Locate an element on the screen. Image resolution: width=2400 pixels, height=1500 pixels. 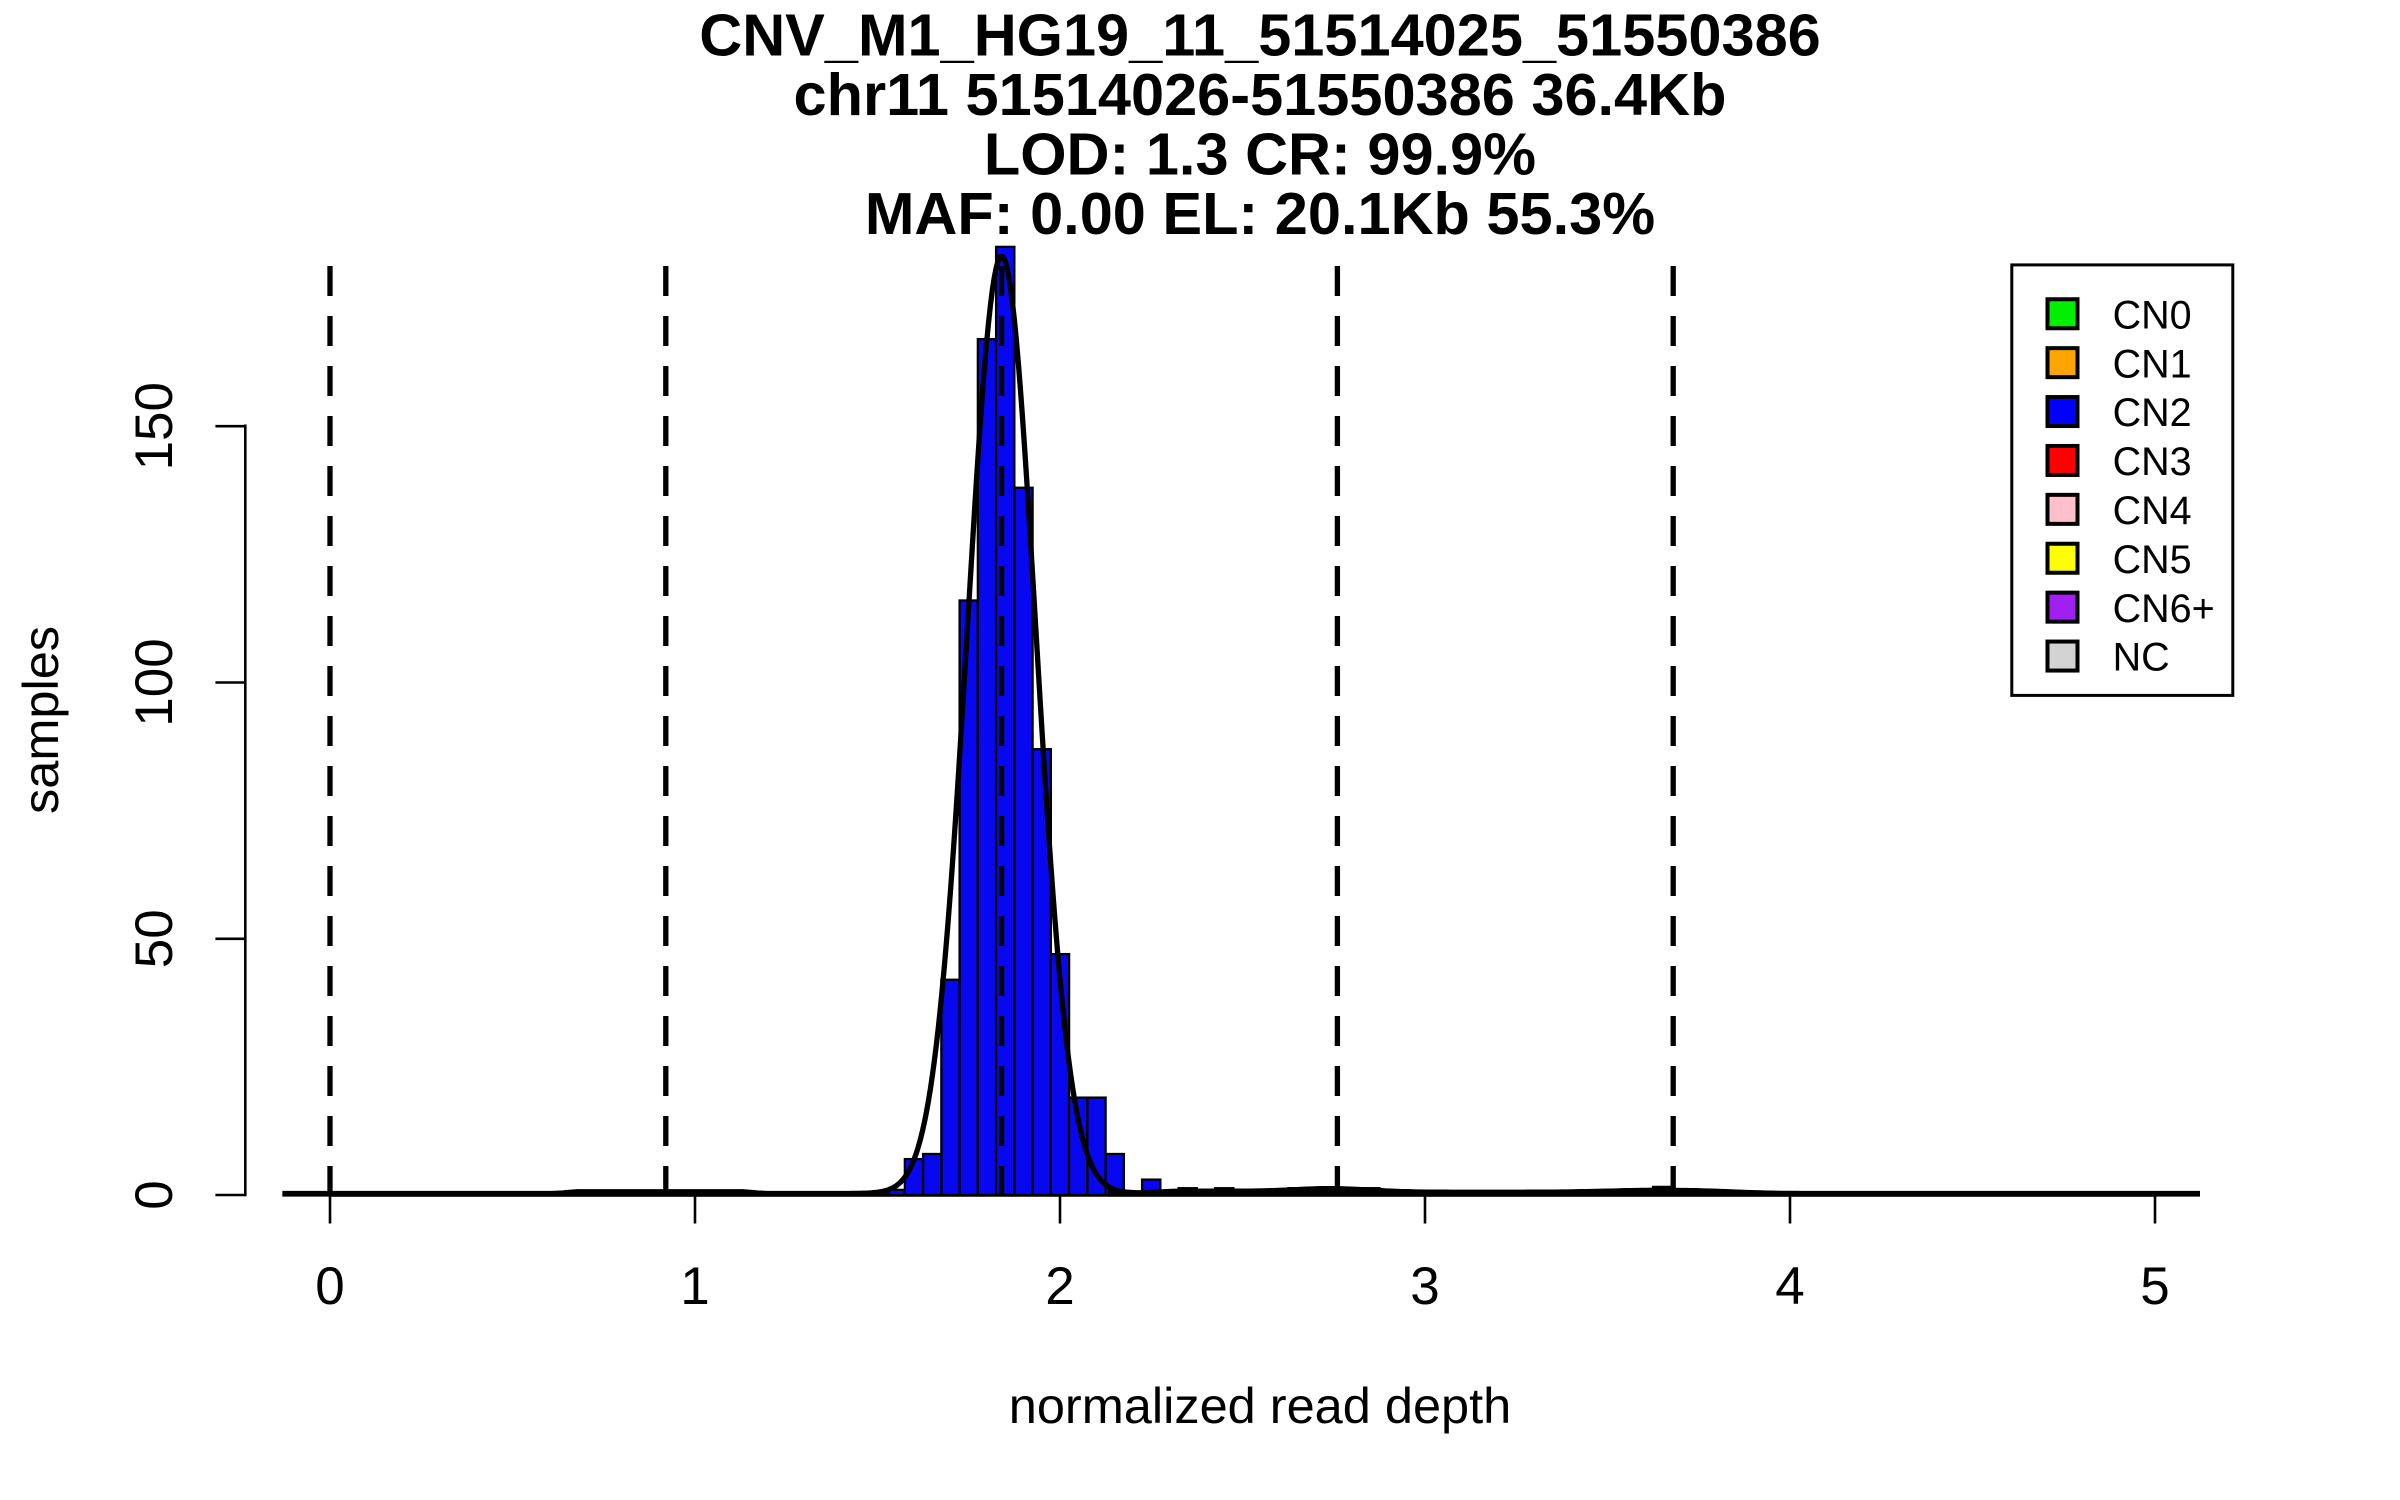
svg-text: 3 is located at coordinates (1424, 1286).